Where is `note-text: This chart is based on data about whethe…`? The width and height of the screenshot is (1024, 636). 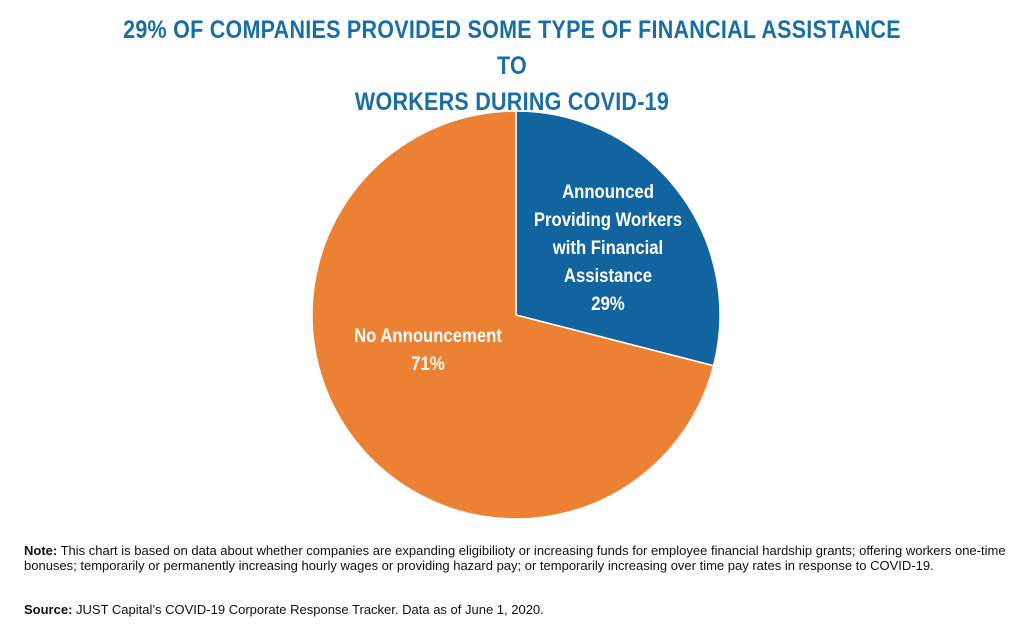 note-text: This chart is based on data about whethe… is located at coordinates (515, 558).